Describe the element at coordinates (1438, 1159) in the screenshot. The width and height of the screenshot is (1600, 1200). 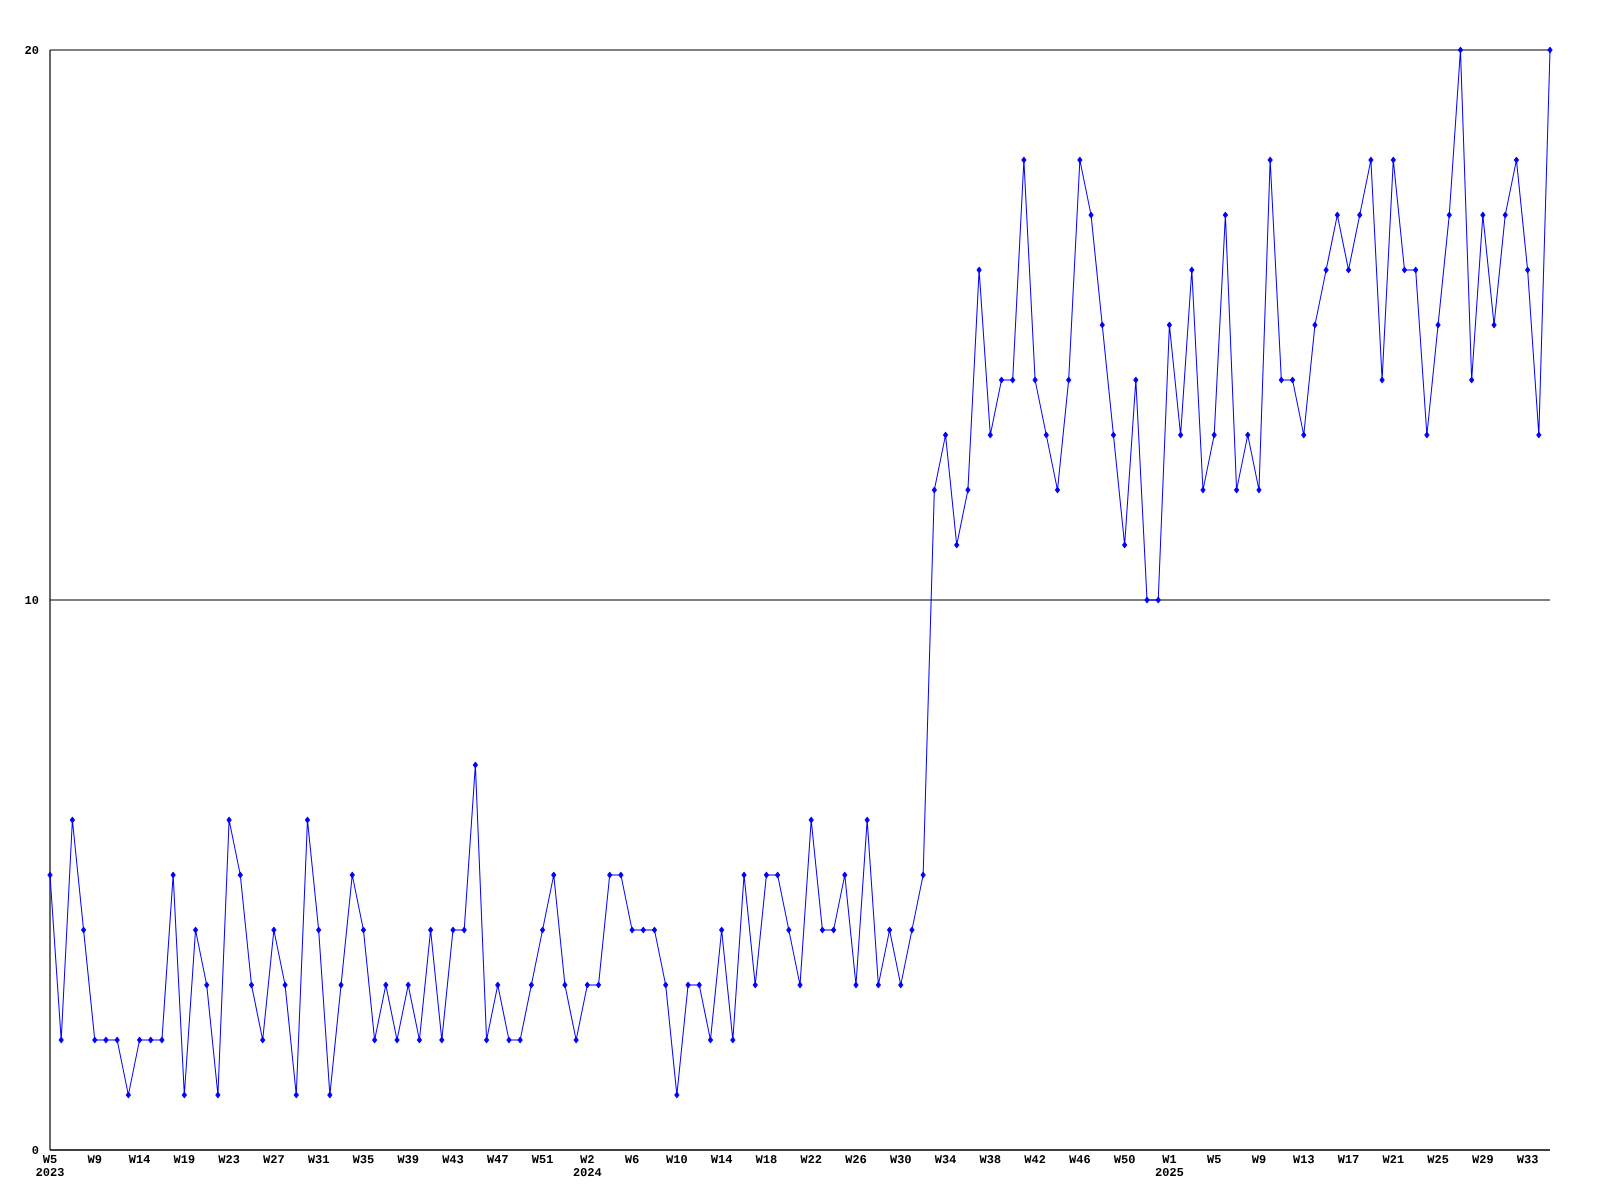
I see `x-tick-label: W25` at that location.